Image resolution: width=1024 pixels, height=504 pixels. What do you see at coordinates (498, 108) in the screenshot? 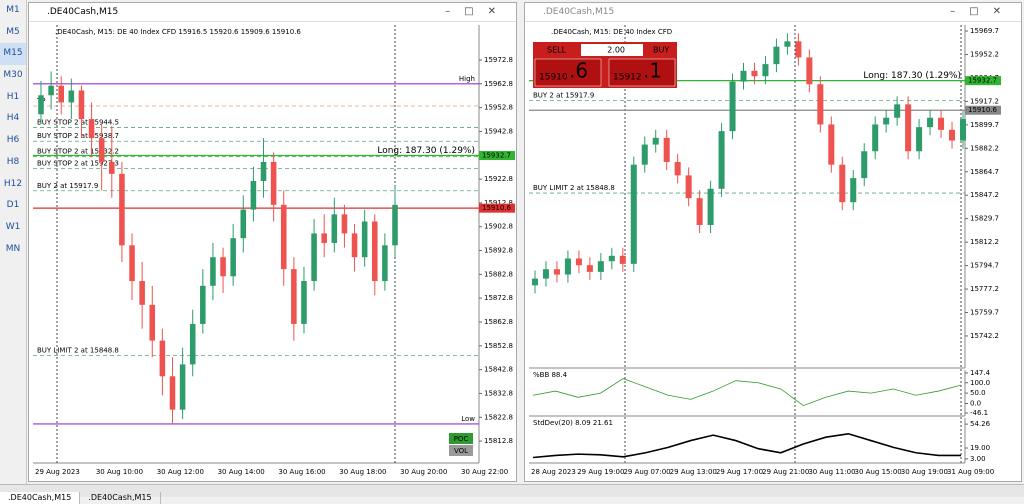
I see `y-tick-label: 15952.8` at bounding box center [498, 108].